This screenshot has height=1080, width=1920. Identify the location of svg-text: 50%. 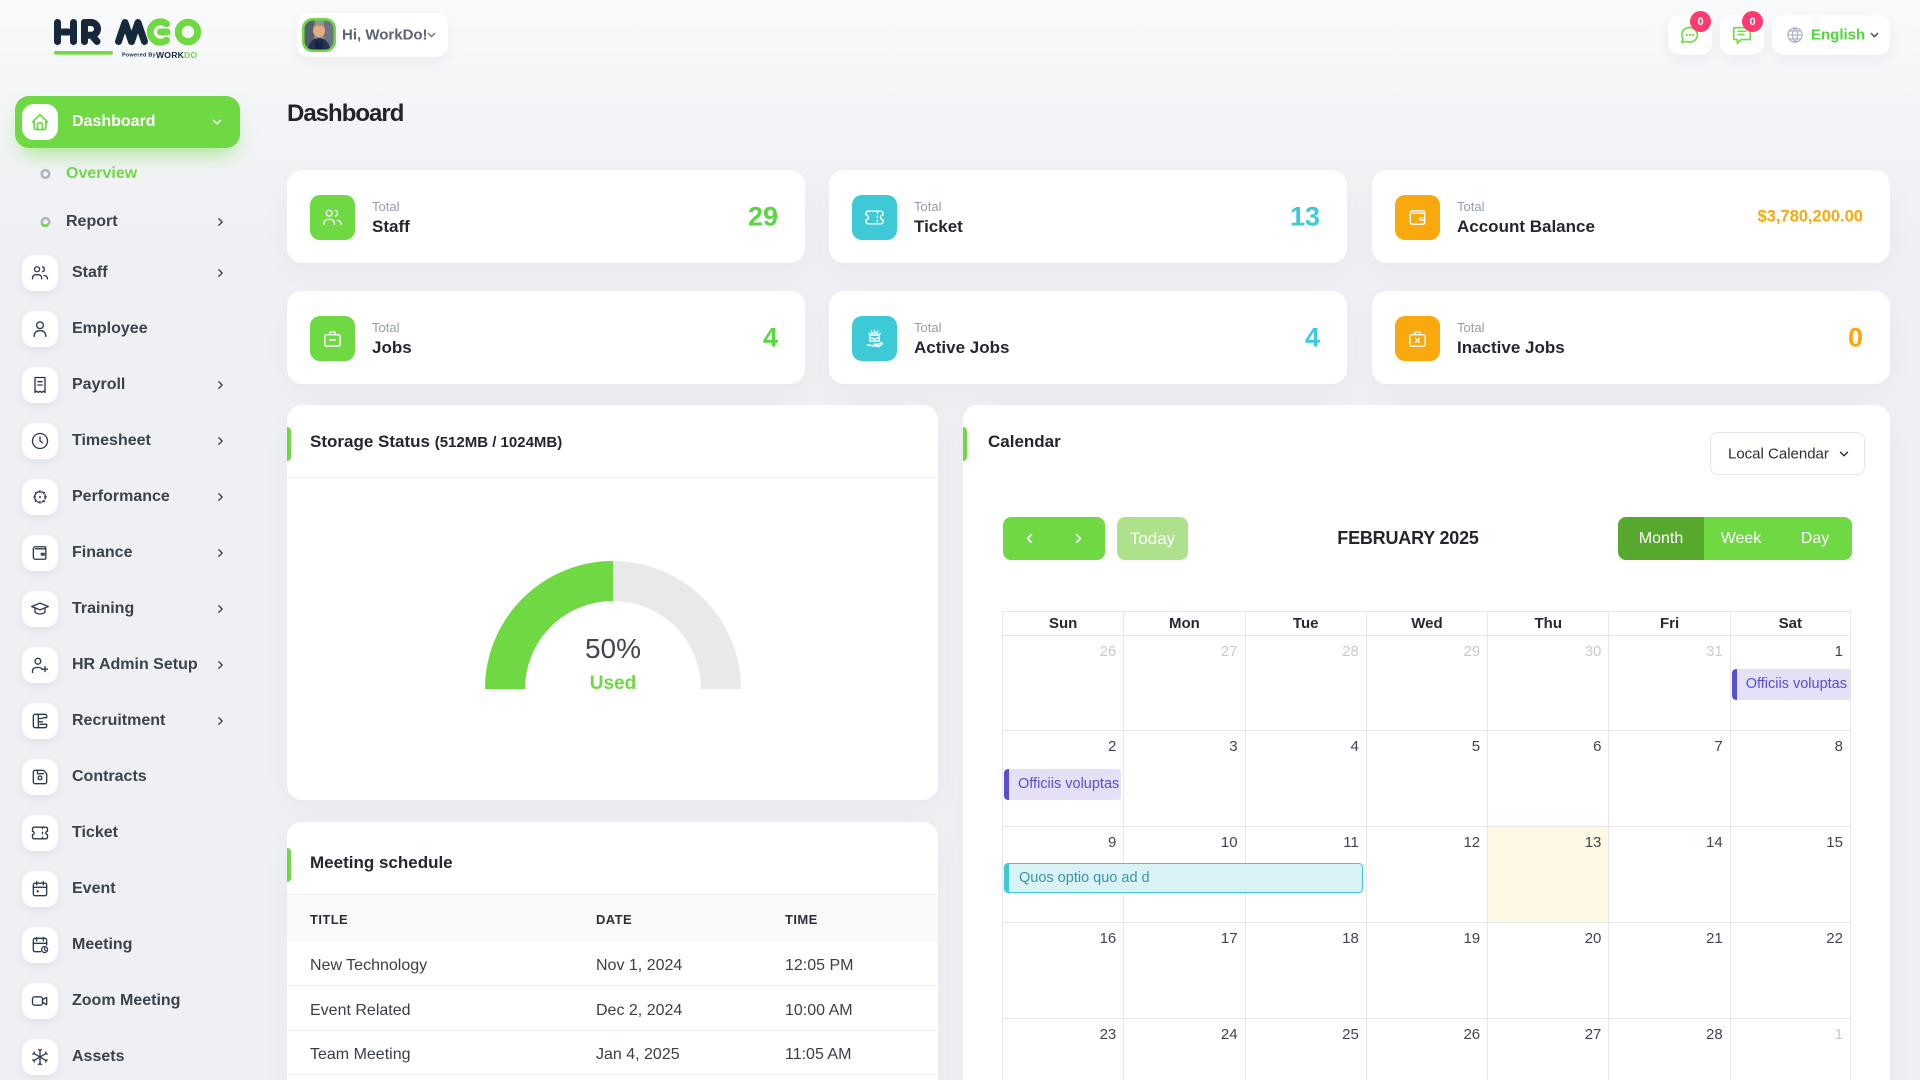
(613, 648).